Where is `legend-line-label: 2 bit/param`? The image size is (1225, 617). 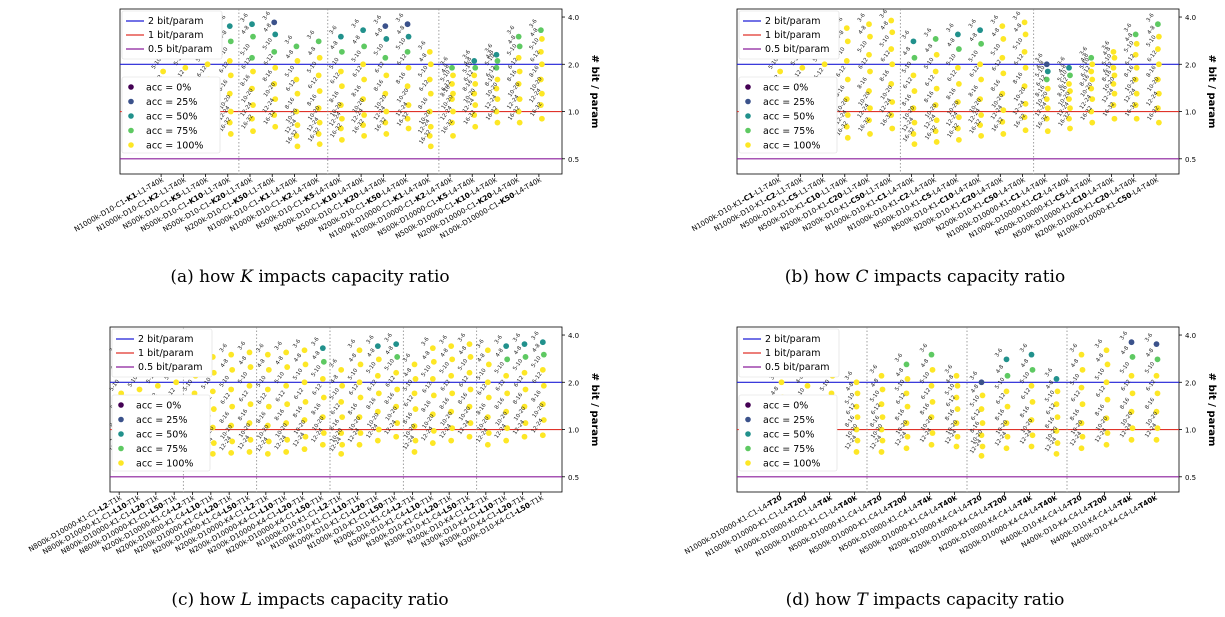
legend-line-label: 2 bit/param is located at coordinates (166, 339).